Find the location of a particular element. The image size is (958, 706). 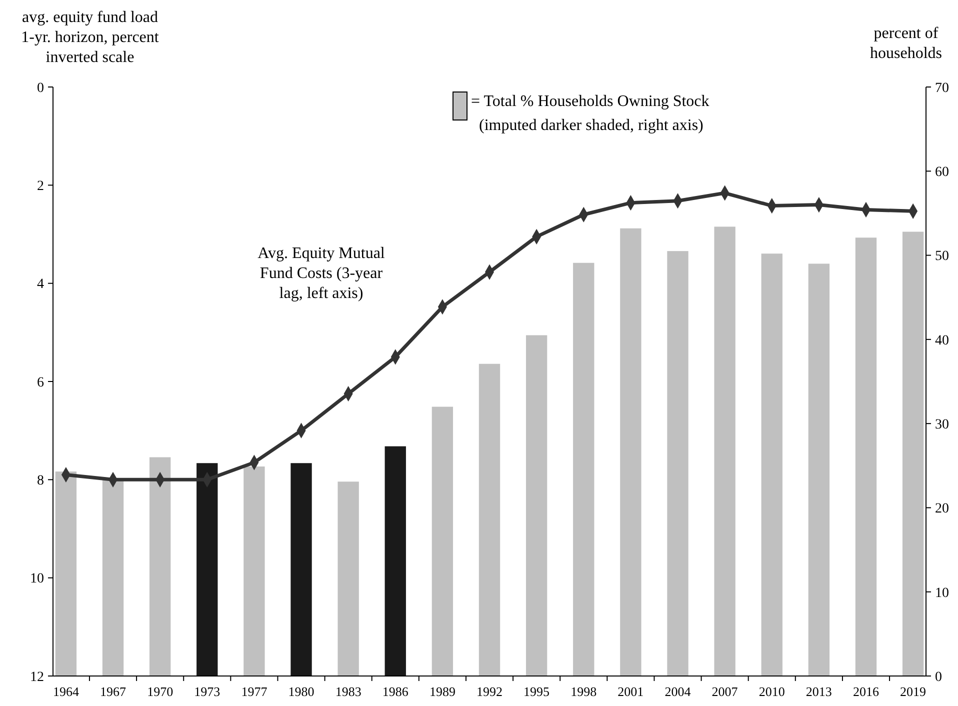

x-tick-label: 1986 is located at coordinates (395, 691).